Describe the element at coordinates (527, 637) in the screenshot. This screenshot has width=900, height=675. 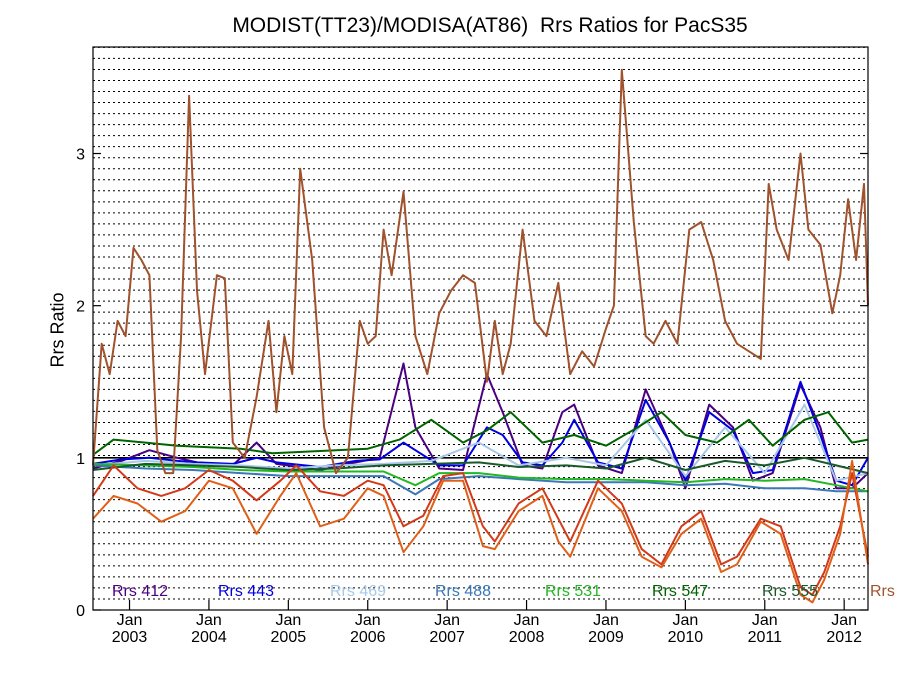
I see `x-tick-label-year: 2008` at that location.